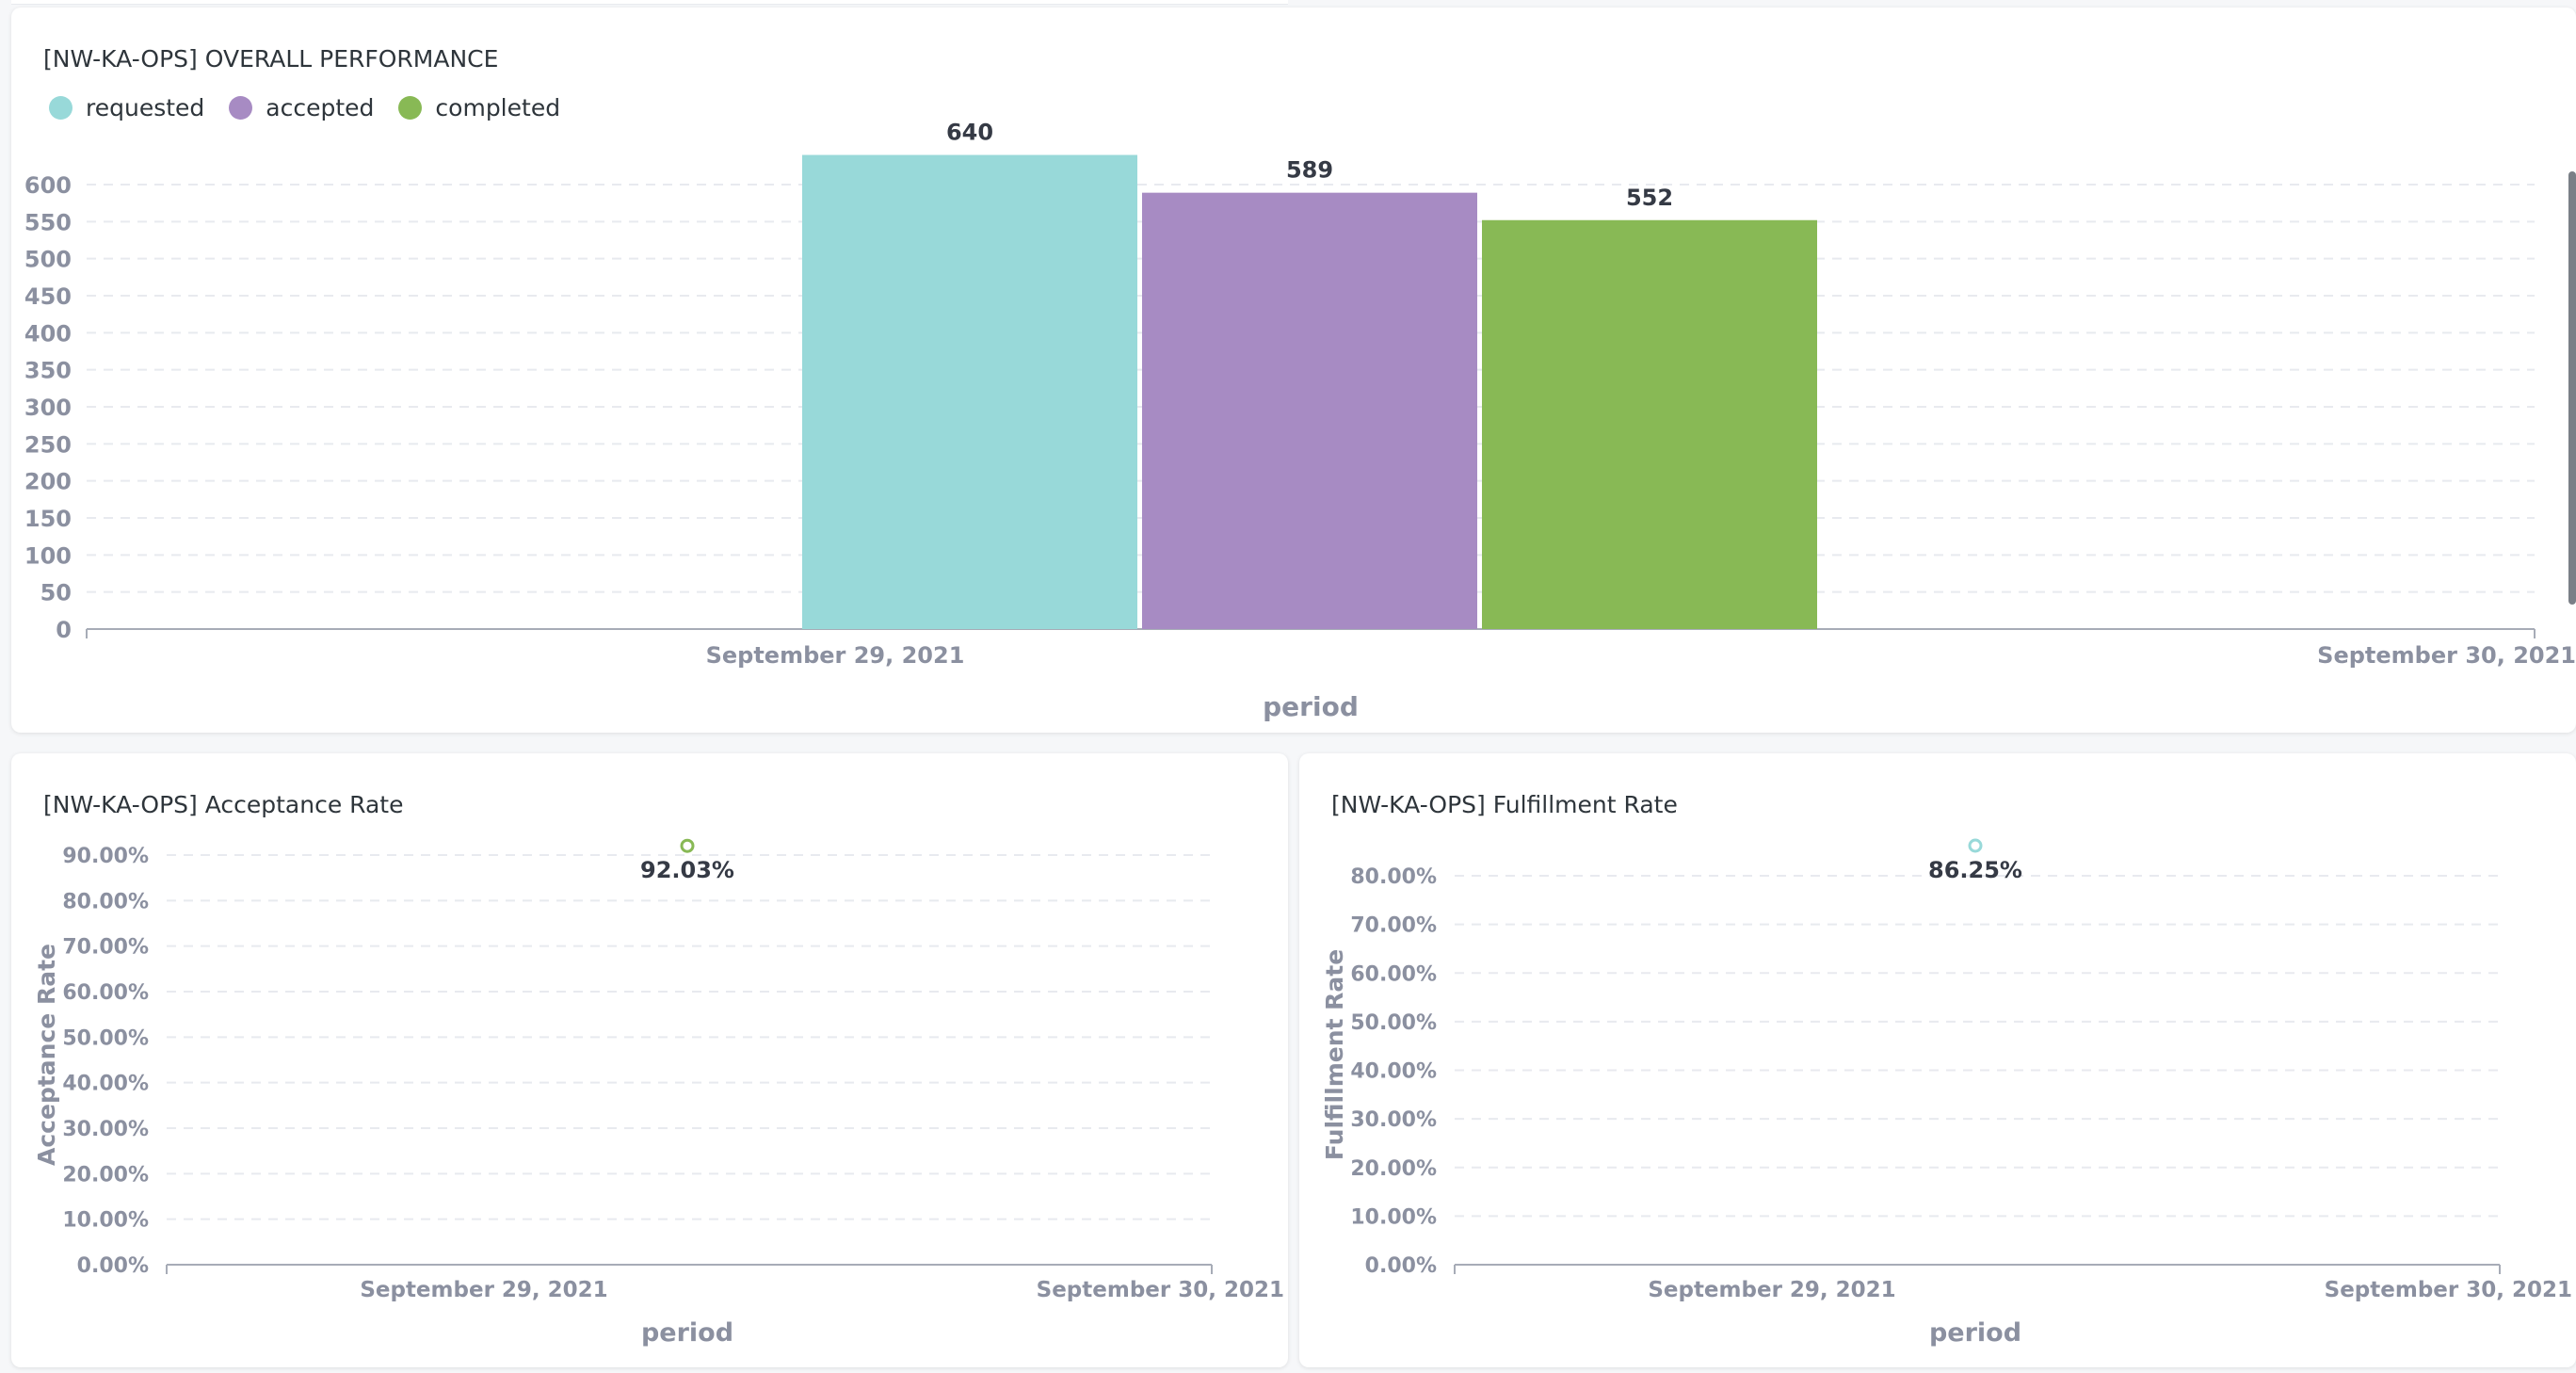 The width and height of the screenshot is (2576, 1373). What do you see at coordinates (48, 222) in the screenshot?
I see `y-tick-label: 550` at bounding box center [48, 222].